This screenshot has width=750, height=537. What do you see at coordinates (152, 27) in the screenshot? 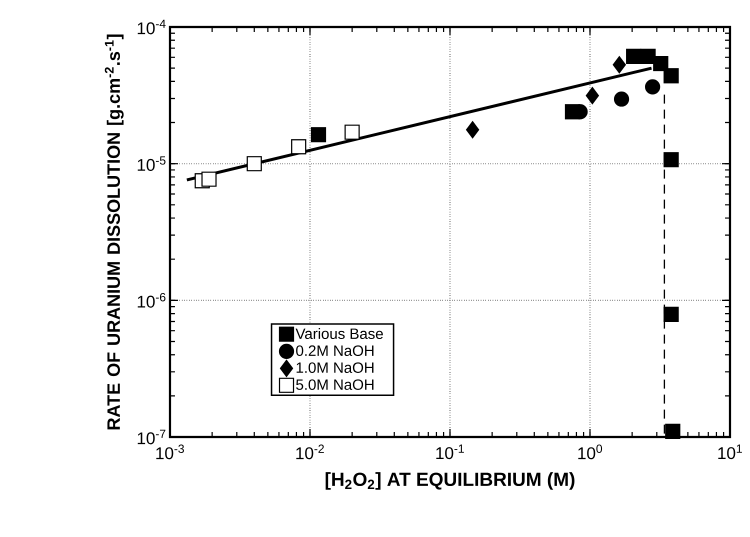
I see `y-tick-label: 10$^{-4}$` at bounding box center [152, 27].